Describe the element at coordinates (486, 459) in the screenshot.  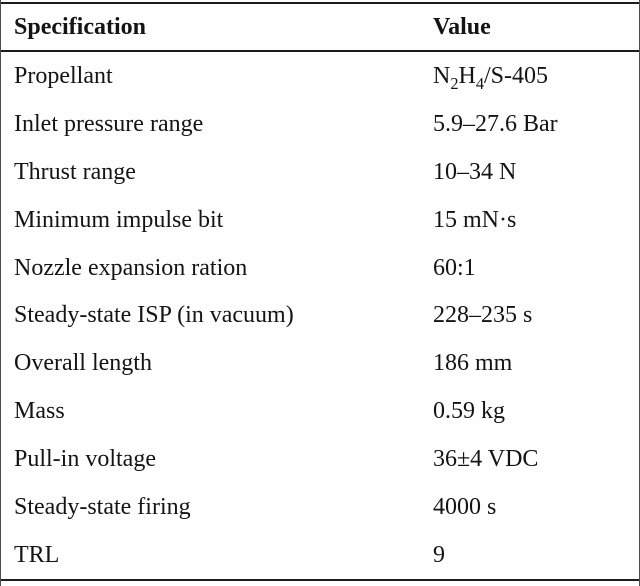
I see `value-cell: 36±4 VDC` at that location.